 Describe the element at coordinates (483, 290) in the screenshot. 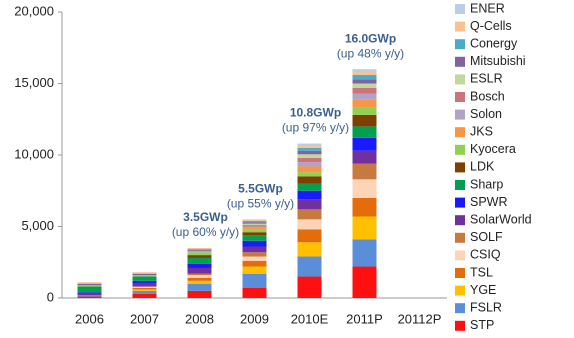

I see `legend-label: YGE` at that location.